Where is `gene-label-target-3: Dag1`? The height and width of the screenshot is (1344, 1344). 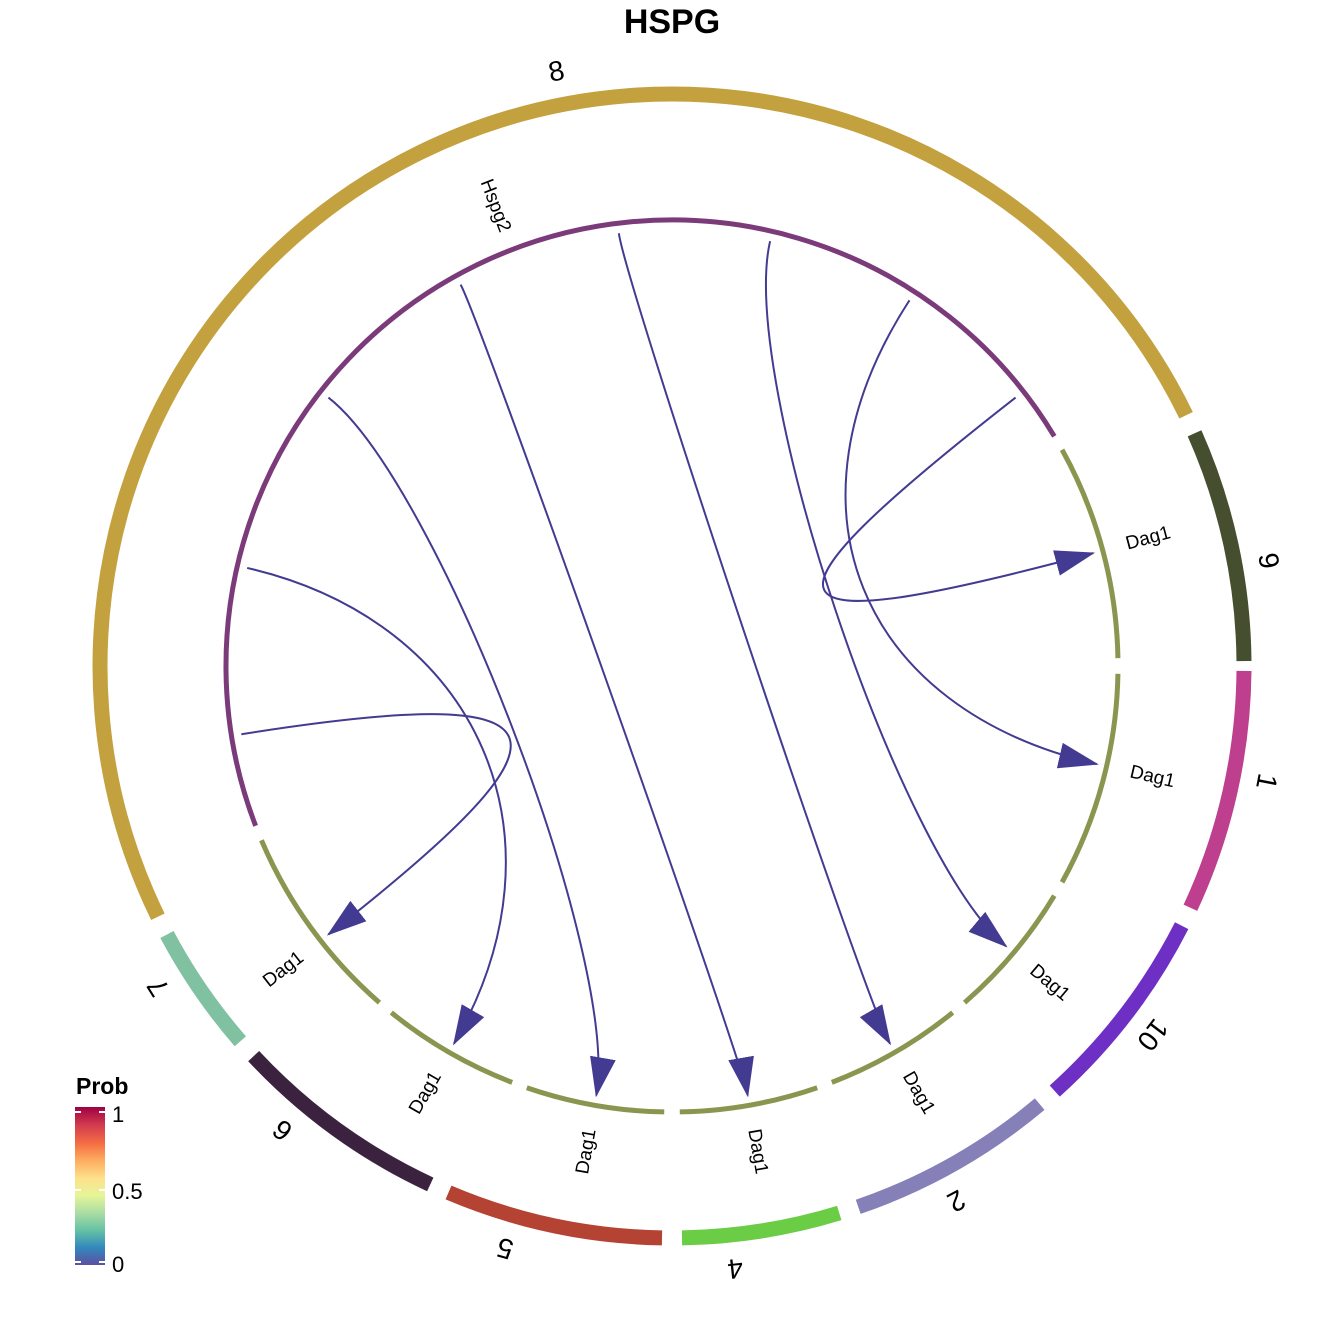 gene-label-target-3: Dag1 is located at coordinates (1050, 982).